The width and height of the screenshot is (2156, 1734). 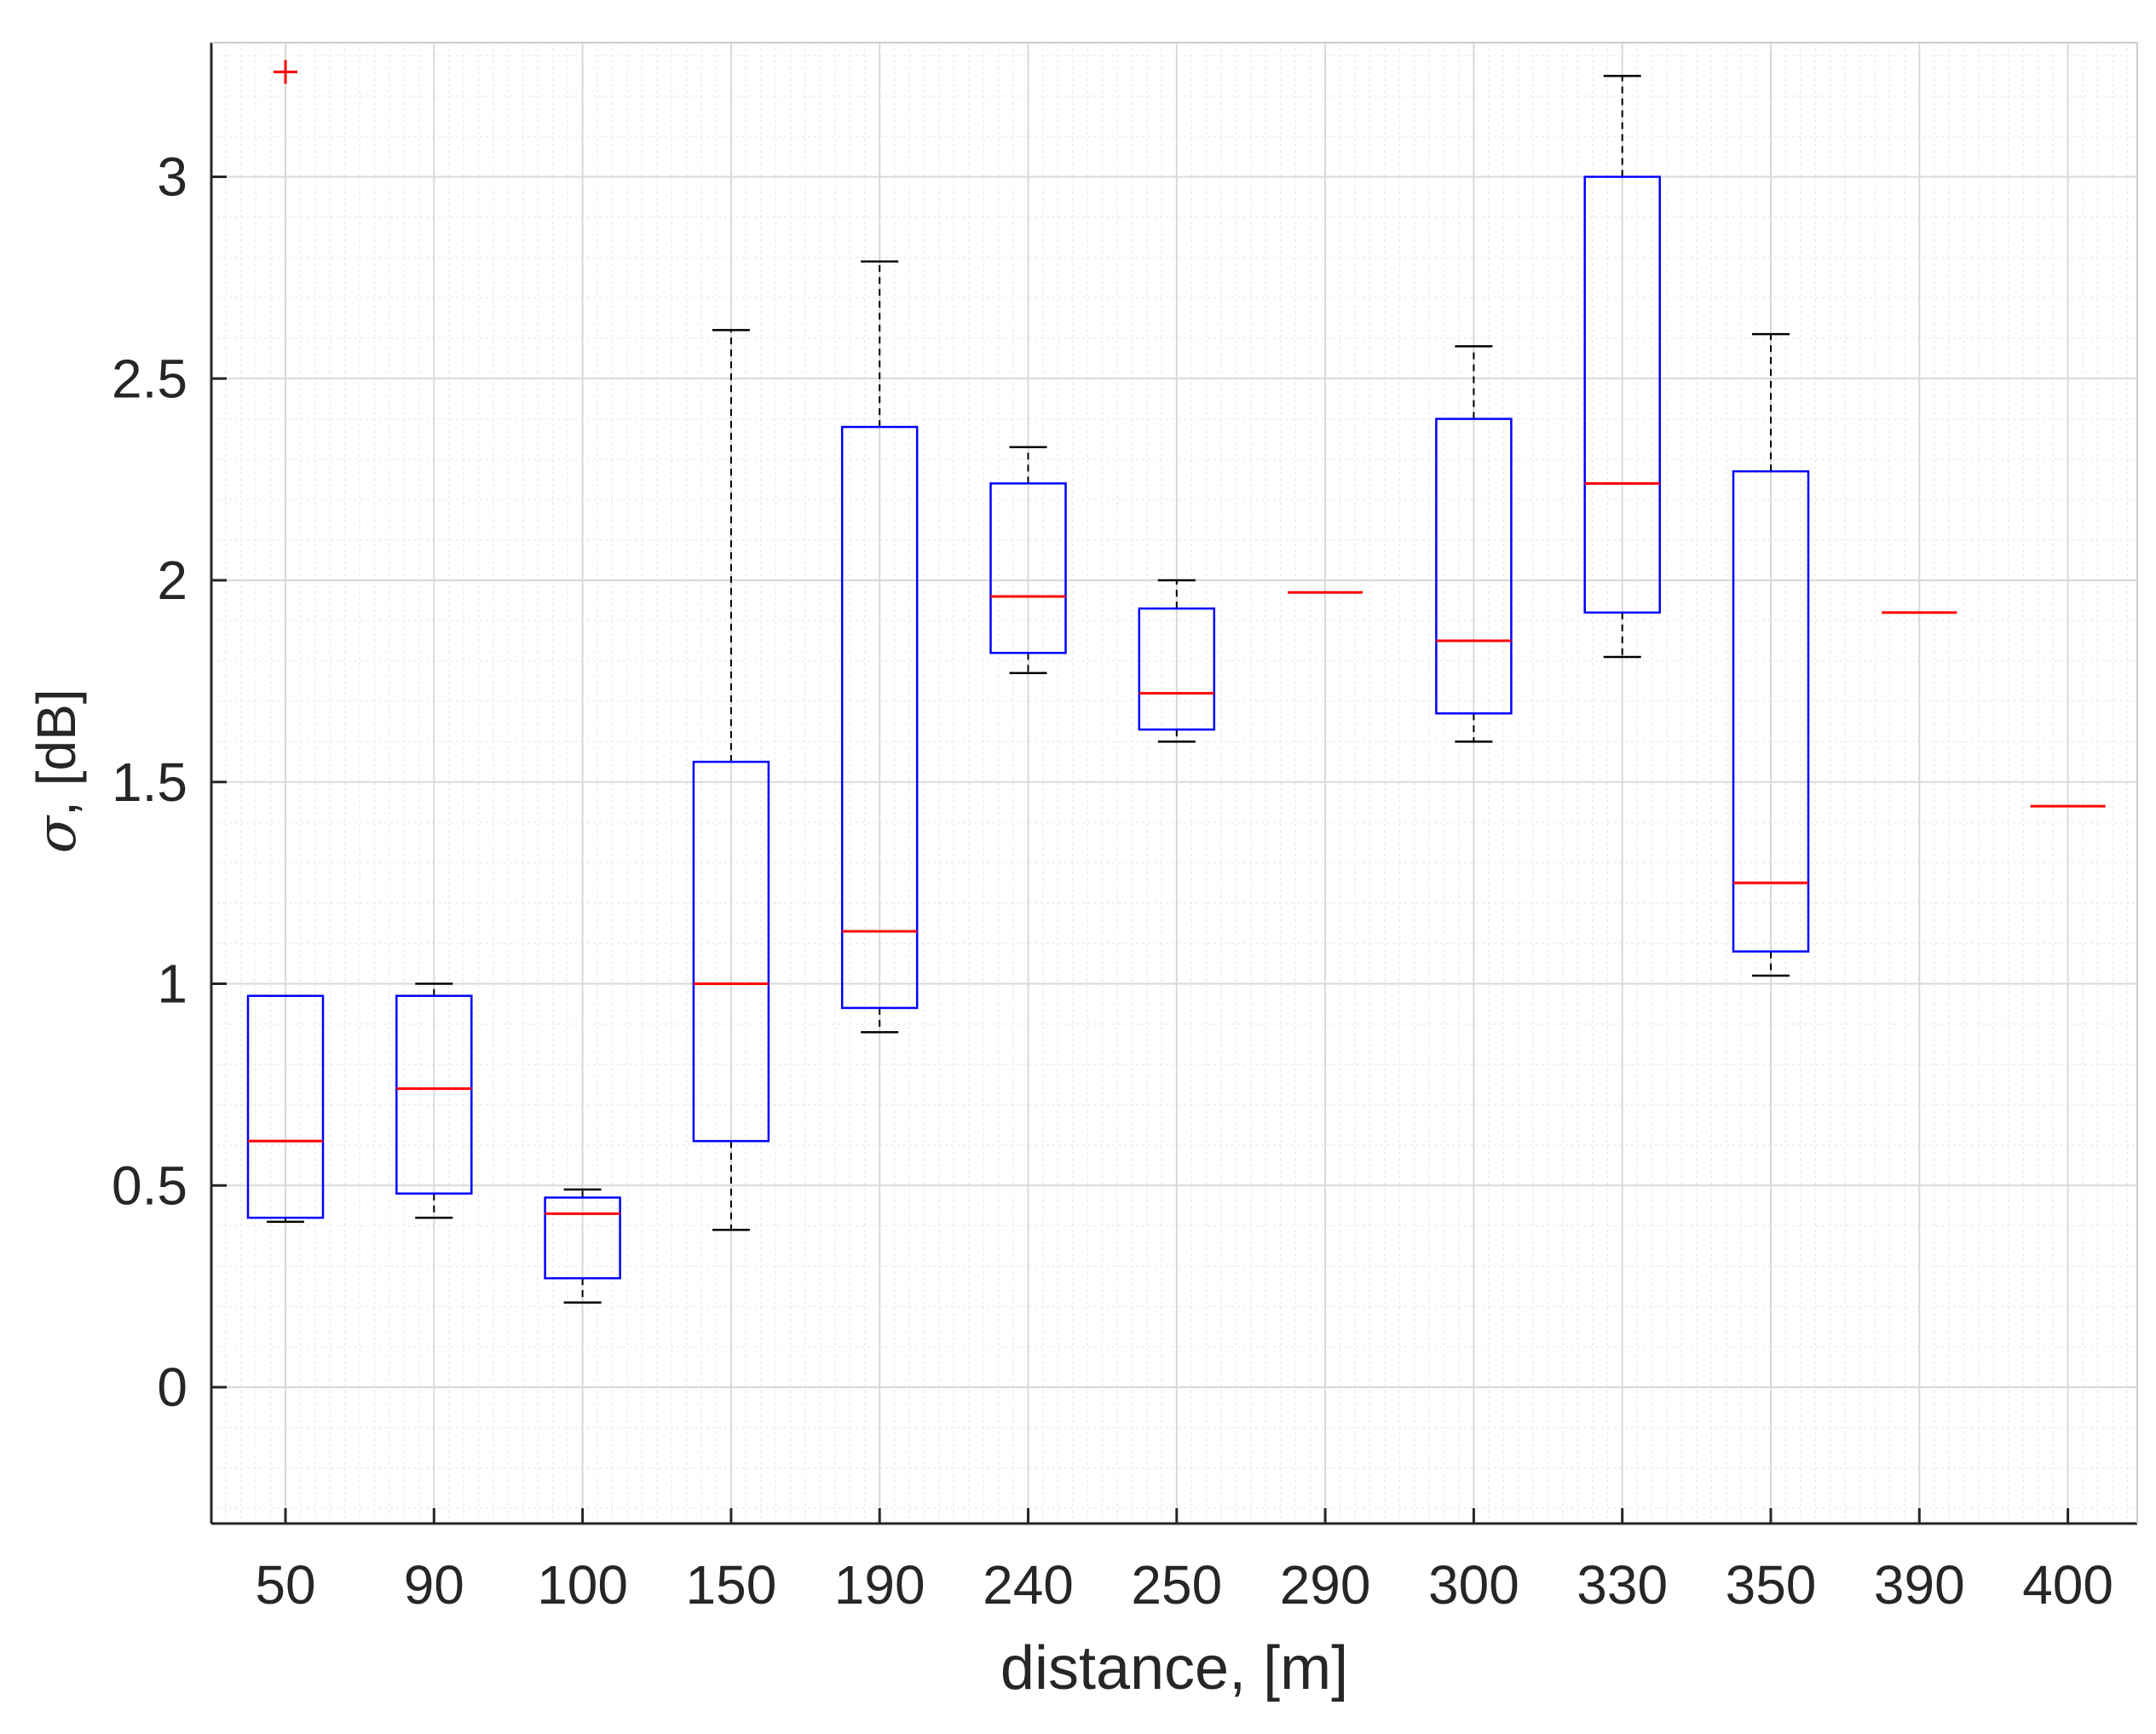 What do you see at coordinates (1473, 1585) in the screenshot?
I see `x-tick-label: 300` at bounding box center [1473, 1585].